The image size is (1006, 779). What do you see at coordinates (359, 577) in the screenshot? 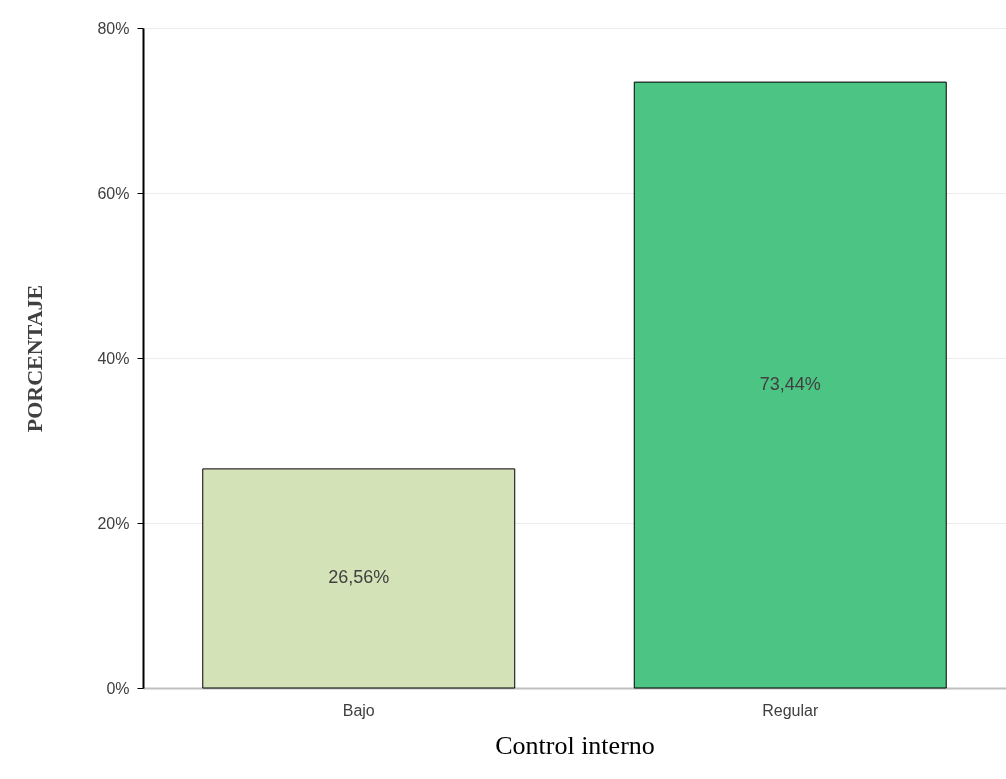
I see `data-label: 26,56%` at bounding box center [359, 577].